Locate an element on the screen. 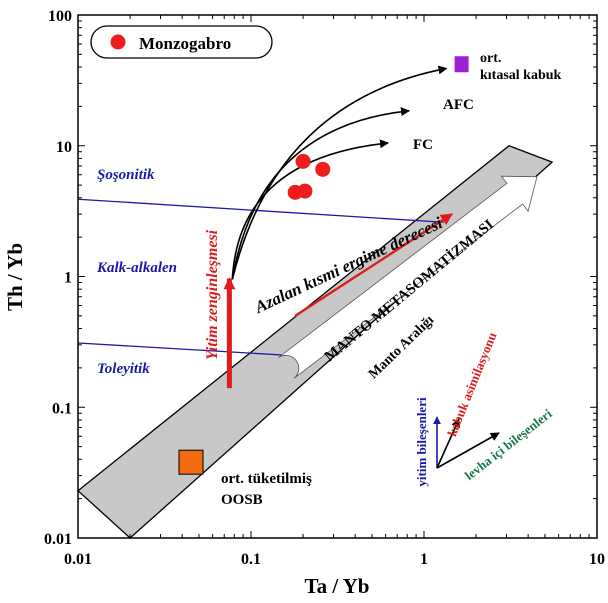  field-label-shoshonitic: Şoşonitik is located at coordinates (126, 175).